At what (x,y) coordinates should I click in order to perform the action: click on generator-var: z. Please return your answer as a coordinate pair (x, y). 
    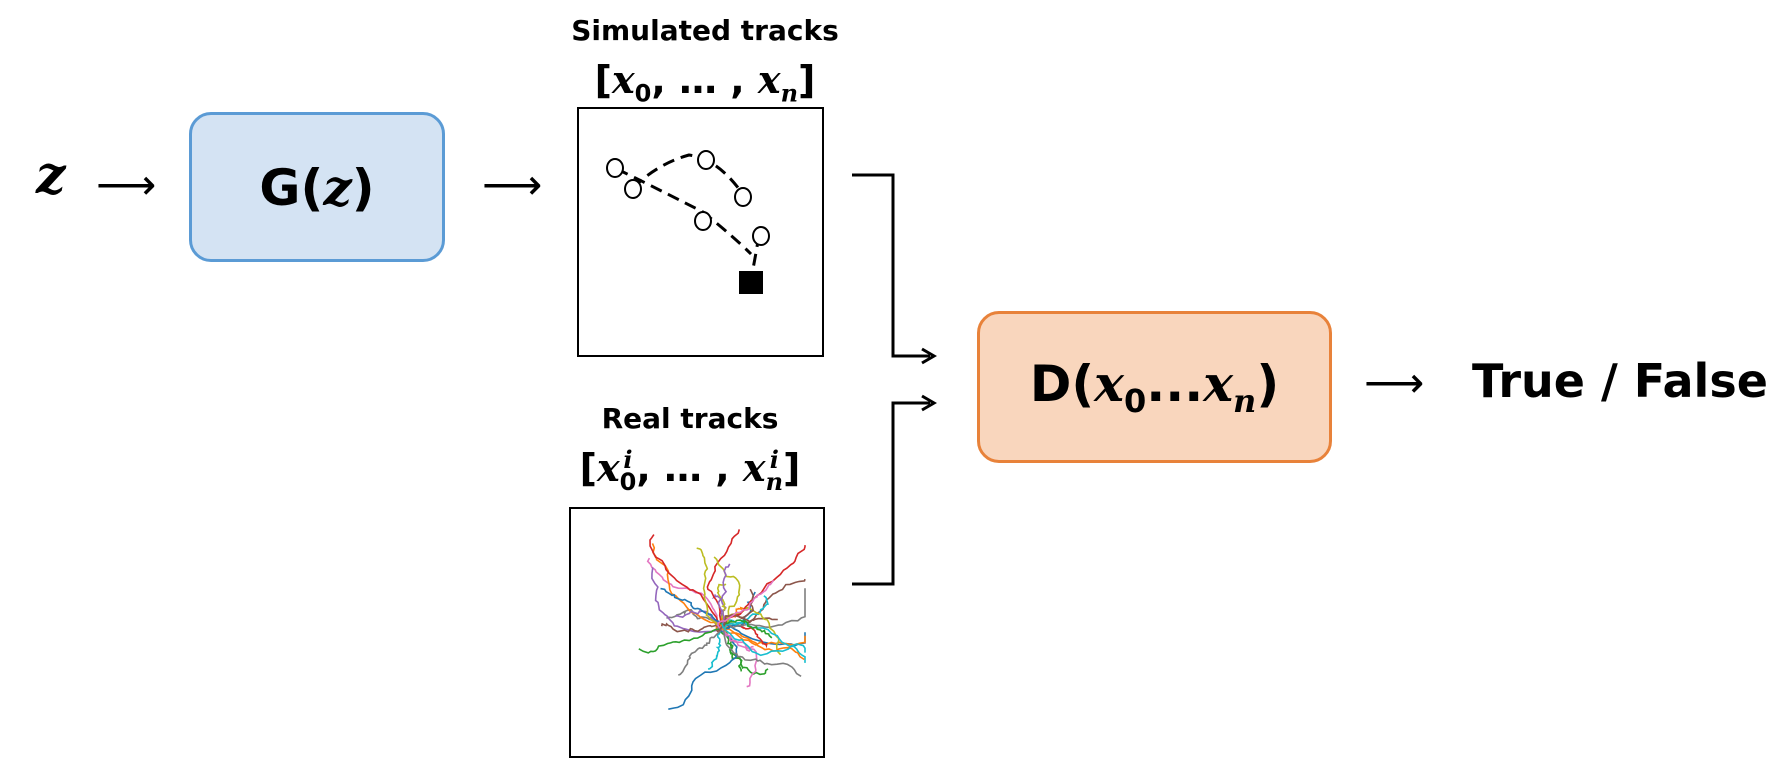
    Looking at the image, I should click on (337, 187).